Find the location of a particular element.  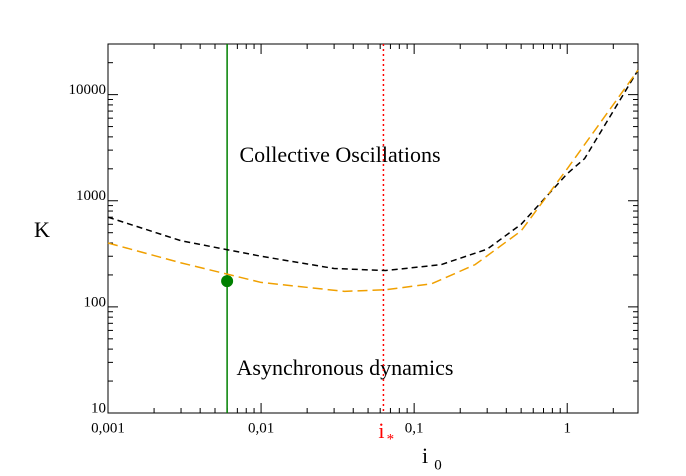

y-tick-label: 1000 is located at coordinates (91, 196).